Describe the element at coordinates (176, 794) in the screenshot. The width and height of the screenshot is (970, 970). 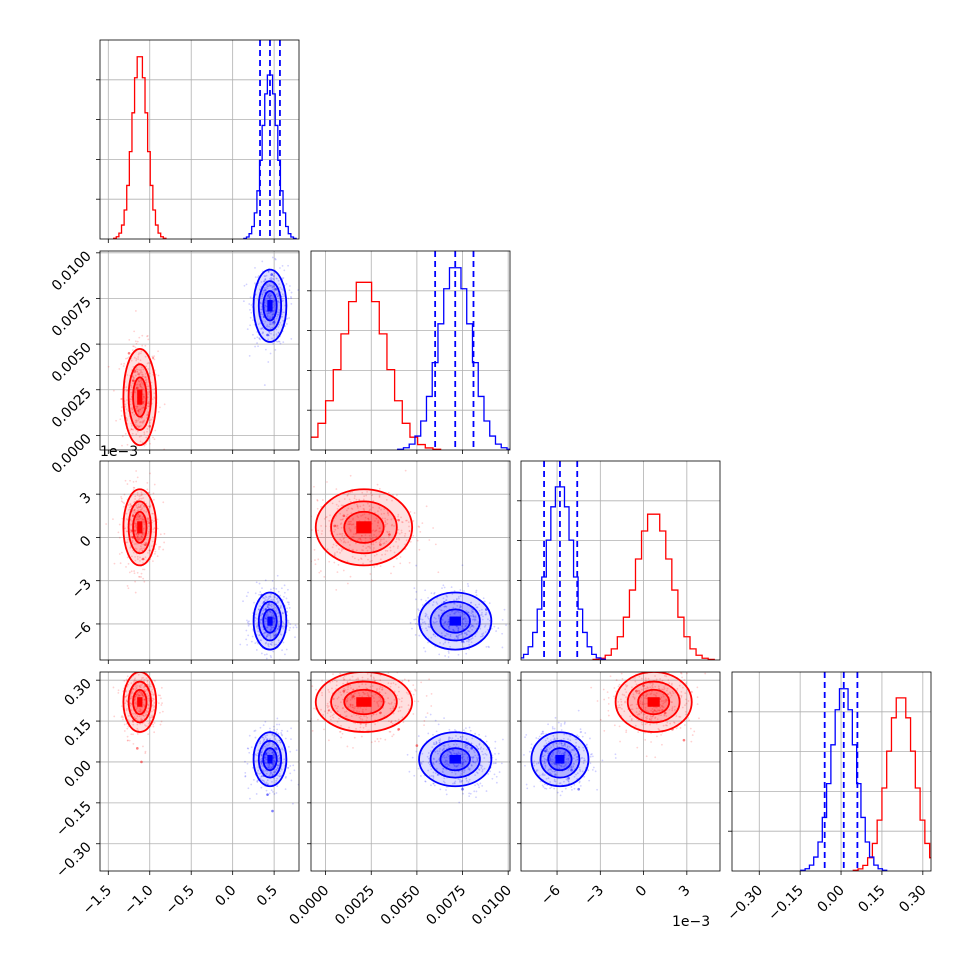
I see `panel-p4-p1: −1.5 −1.0 −0.5 0.0 0.5 −0.30−0.15 0.00 0.15 0.30` at that location.